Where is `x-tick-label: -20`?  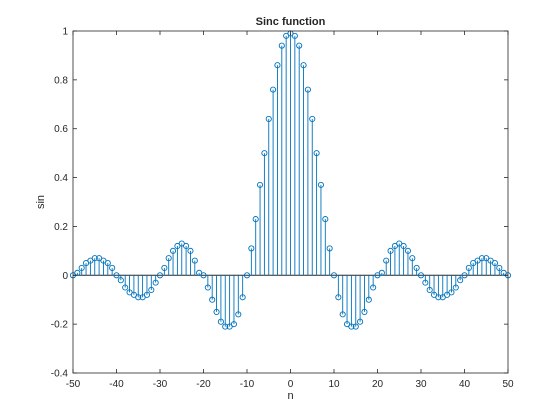
x-tick-label: -20 is located at coordinates (203, 384).